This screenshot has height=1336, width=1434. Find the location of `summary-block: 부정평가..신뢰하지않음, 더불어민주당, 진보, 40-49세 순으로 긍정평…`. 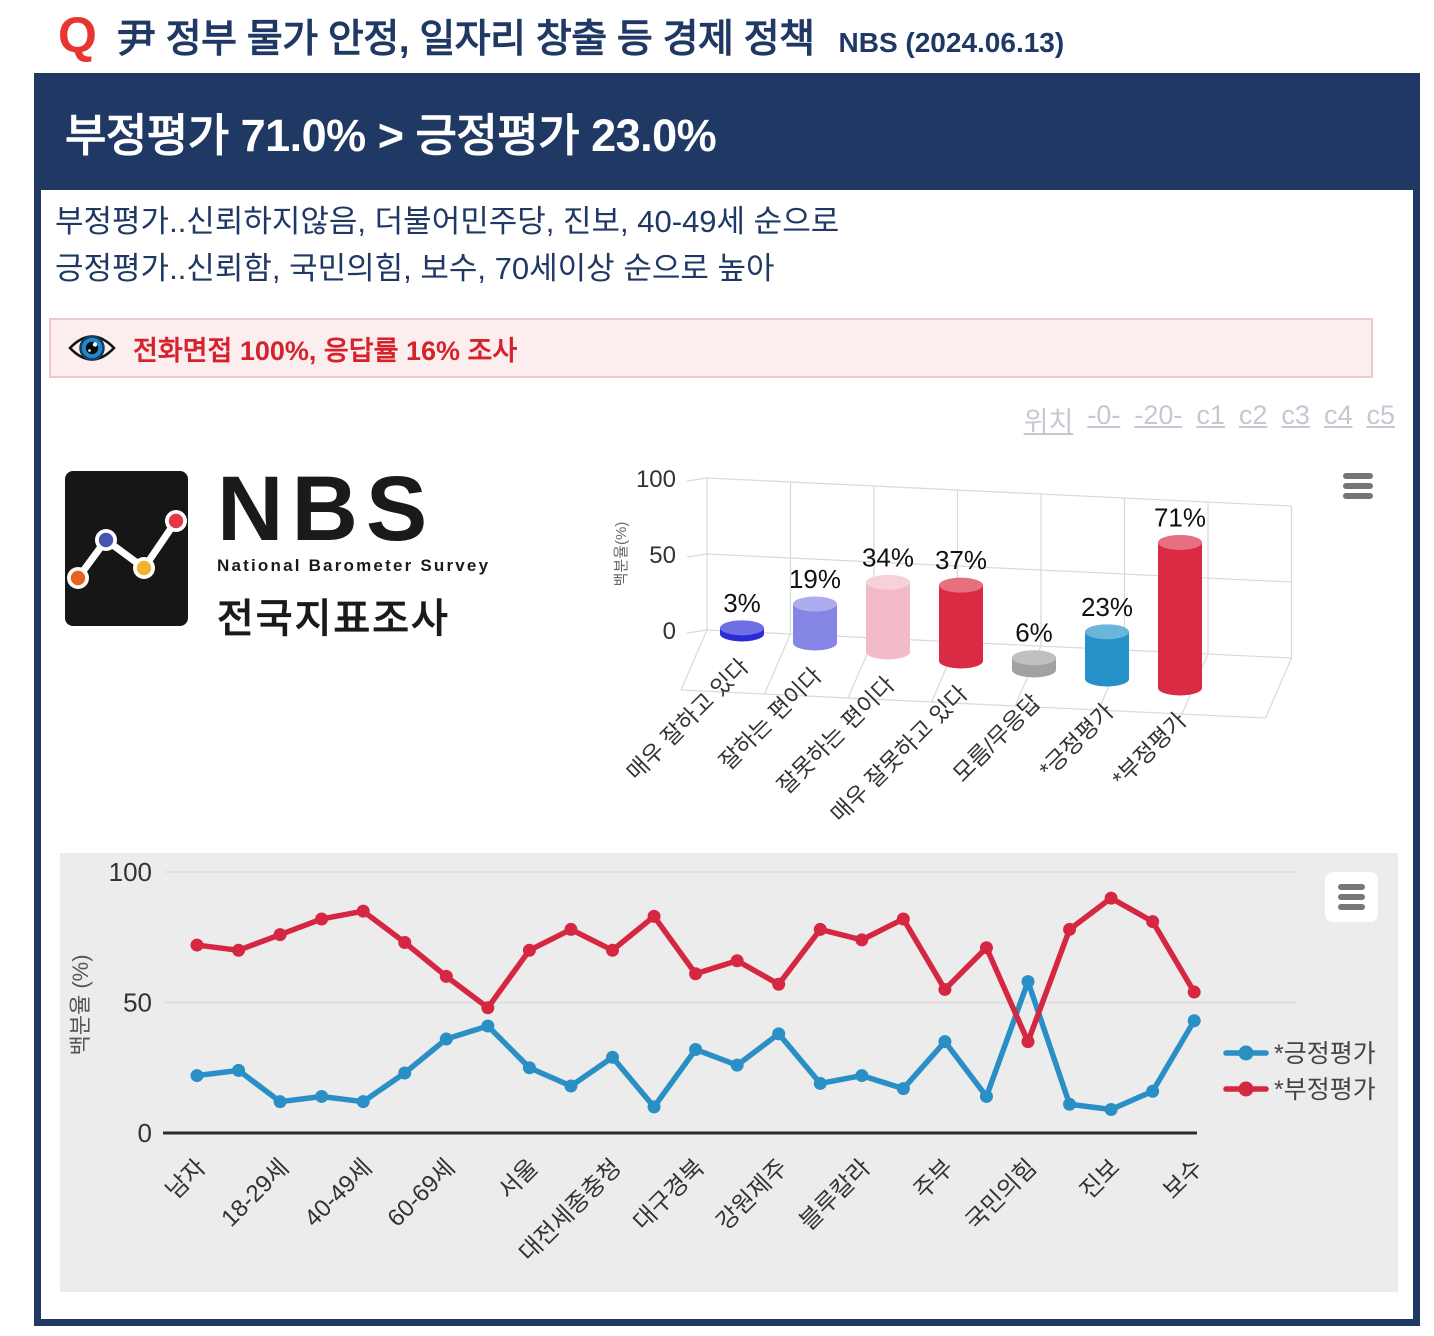

summary-block: 부정평가..신뢰하지않음, 더불어민주당, 진보, 40-49세 순으로 긍정평… is located at coordinates (447, 245).